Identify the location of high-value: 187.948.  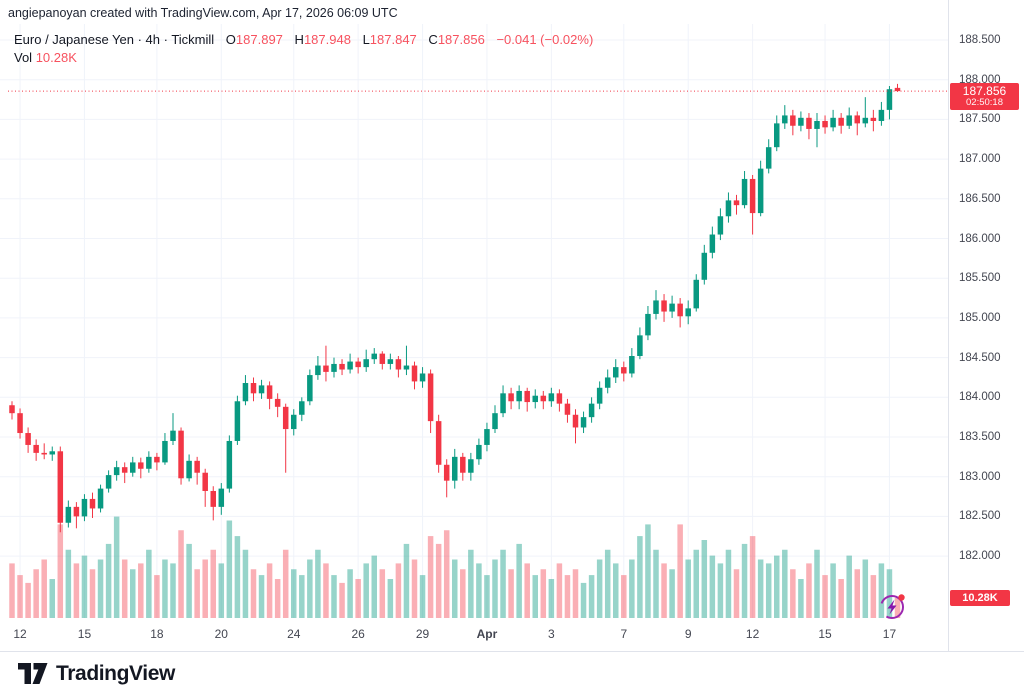
(327, 39).